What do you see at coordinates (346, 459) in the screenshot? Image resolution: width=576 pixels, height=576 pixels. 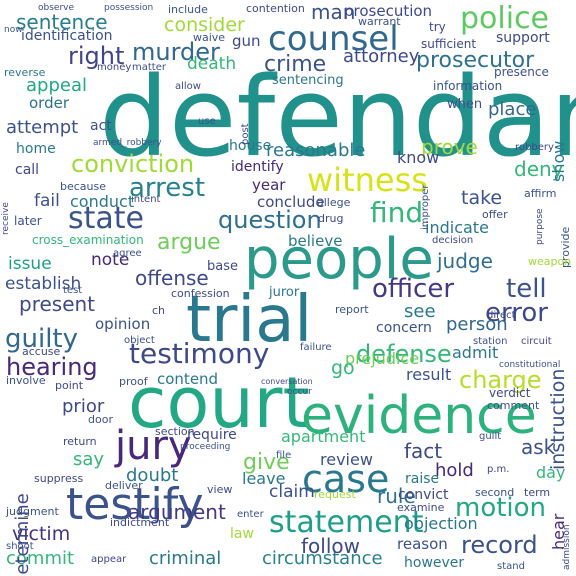 I see `word: review` at bounding box center [346, 459].